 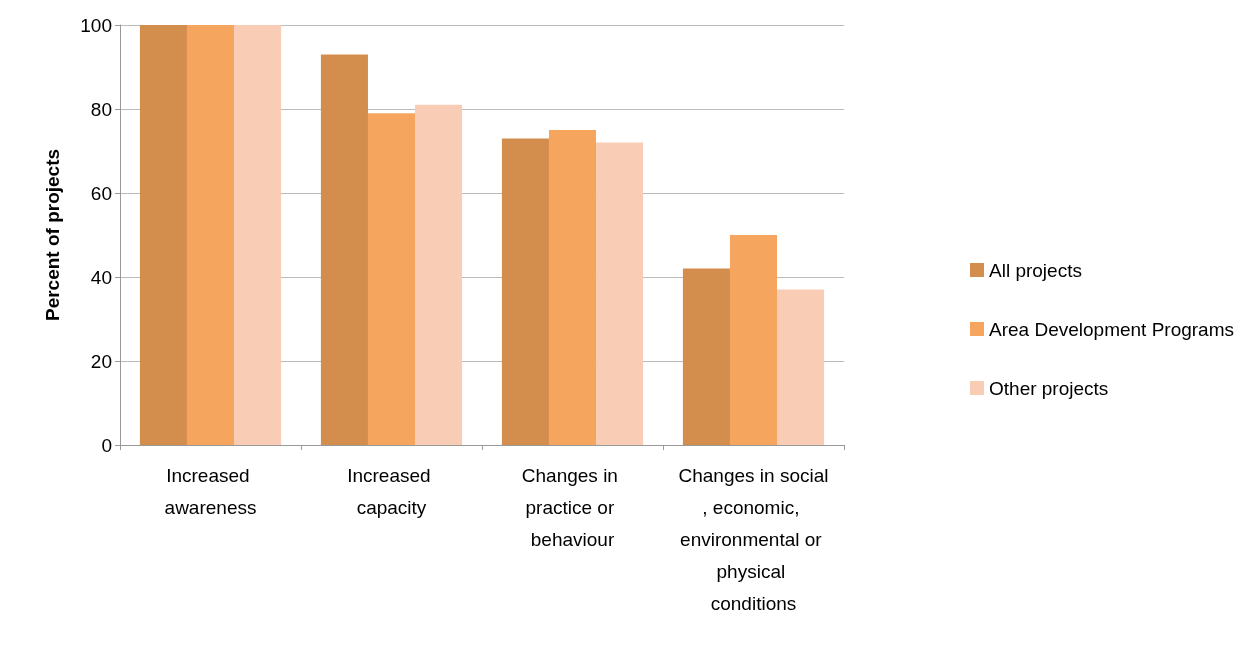 What do you see at coordinates (1035, 270) in the screenshot?
I see `legend-label: All projects` at bounding box center [1035, 270].